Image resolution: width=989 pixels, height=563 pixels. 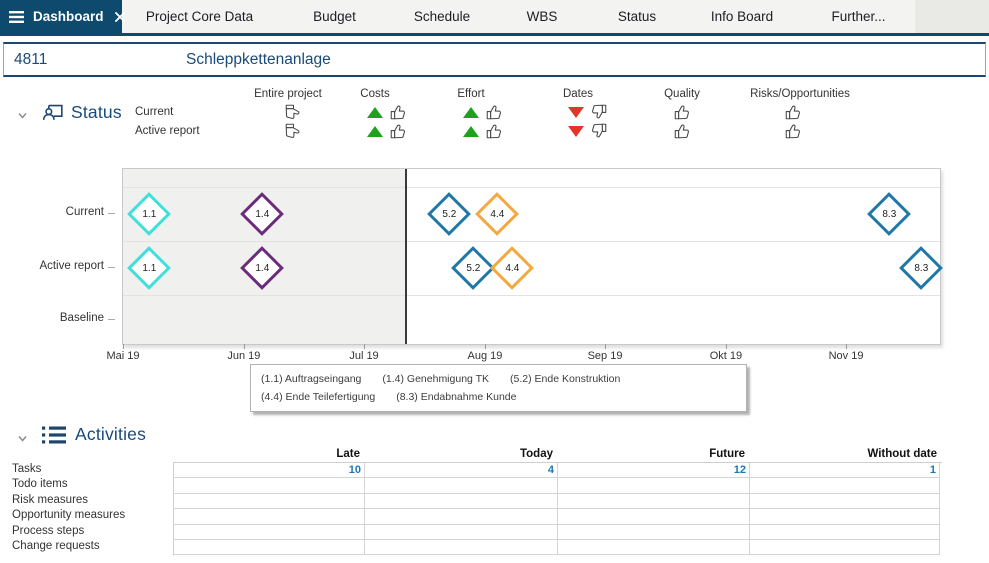 What do you see at coordinates (269, 471) in the screenshot?
I see `activities-cell-tasks-late: 10` at bounding box center [269, 471].